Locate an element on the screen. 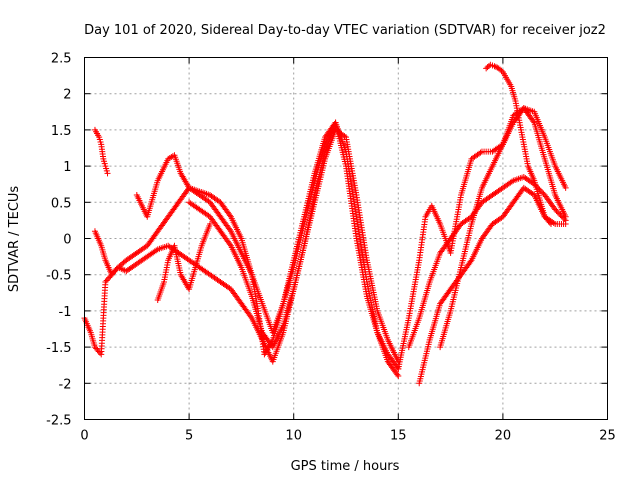  series-track-k is located at coordinates (519, 144).